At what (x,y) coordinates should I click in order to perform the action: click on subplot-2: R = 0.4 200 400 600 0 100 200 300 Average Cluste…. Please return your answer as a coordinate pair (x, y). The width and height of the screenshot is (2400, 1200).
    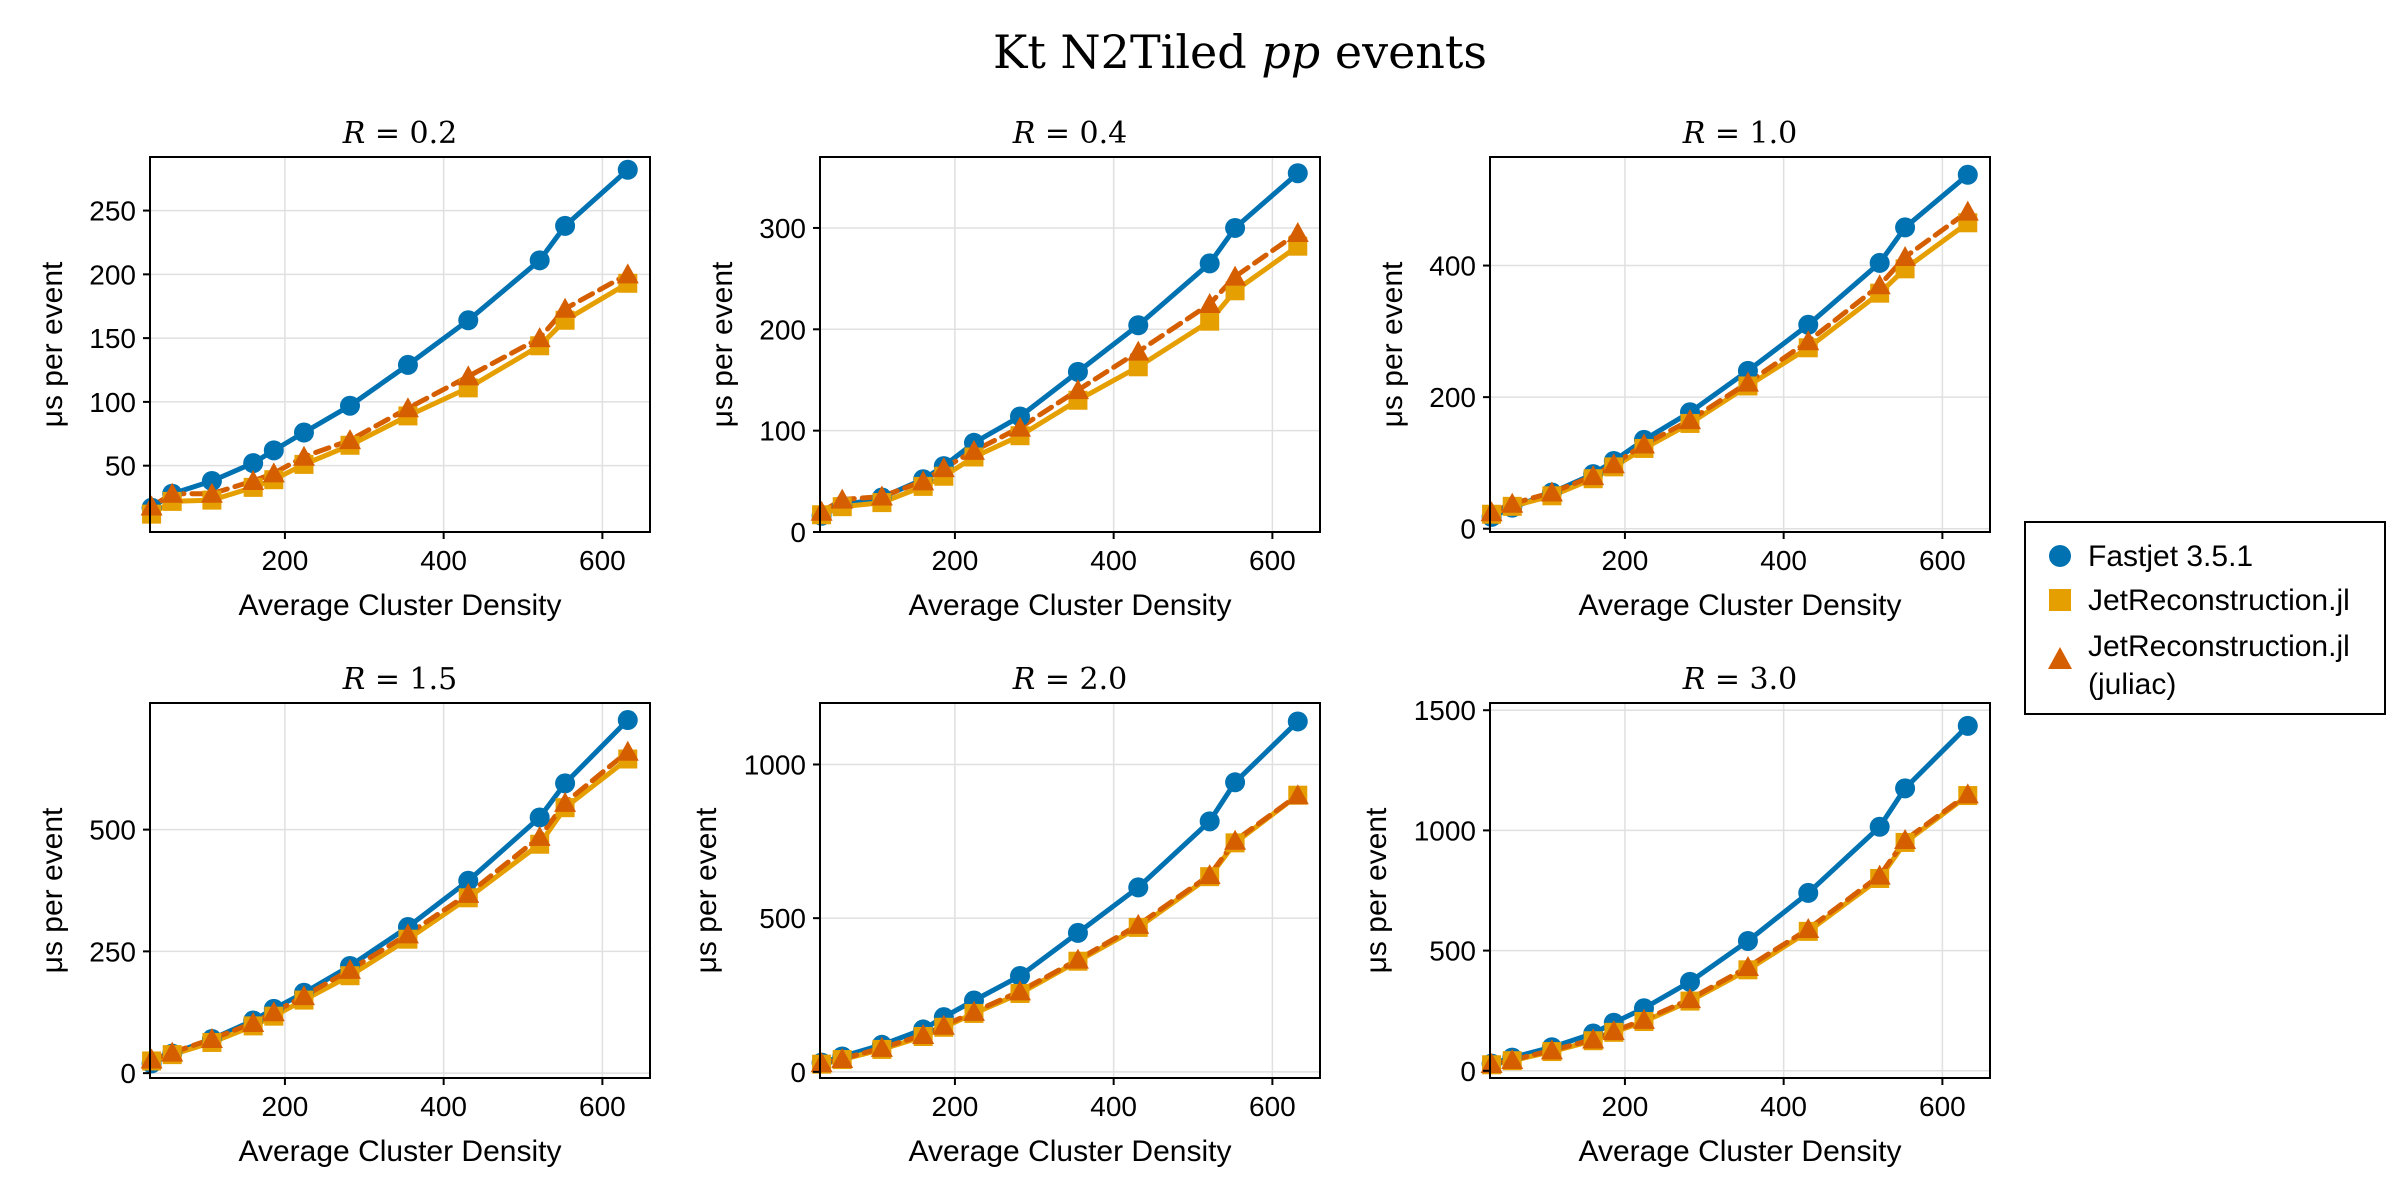
    Looking at the image, I should click on (1013, 369).